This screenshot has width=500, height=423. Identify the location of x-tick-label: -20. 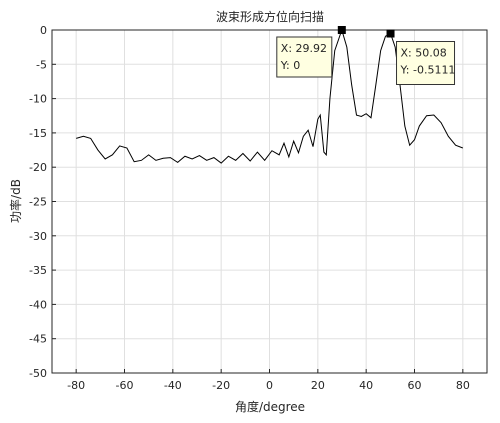
(221, 385).